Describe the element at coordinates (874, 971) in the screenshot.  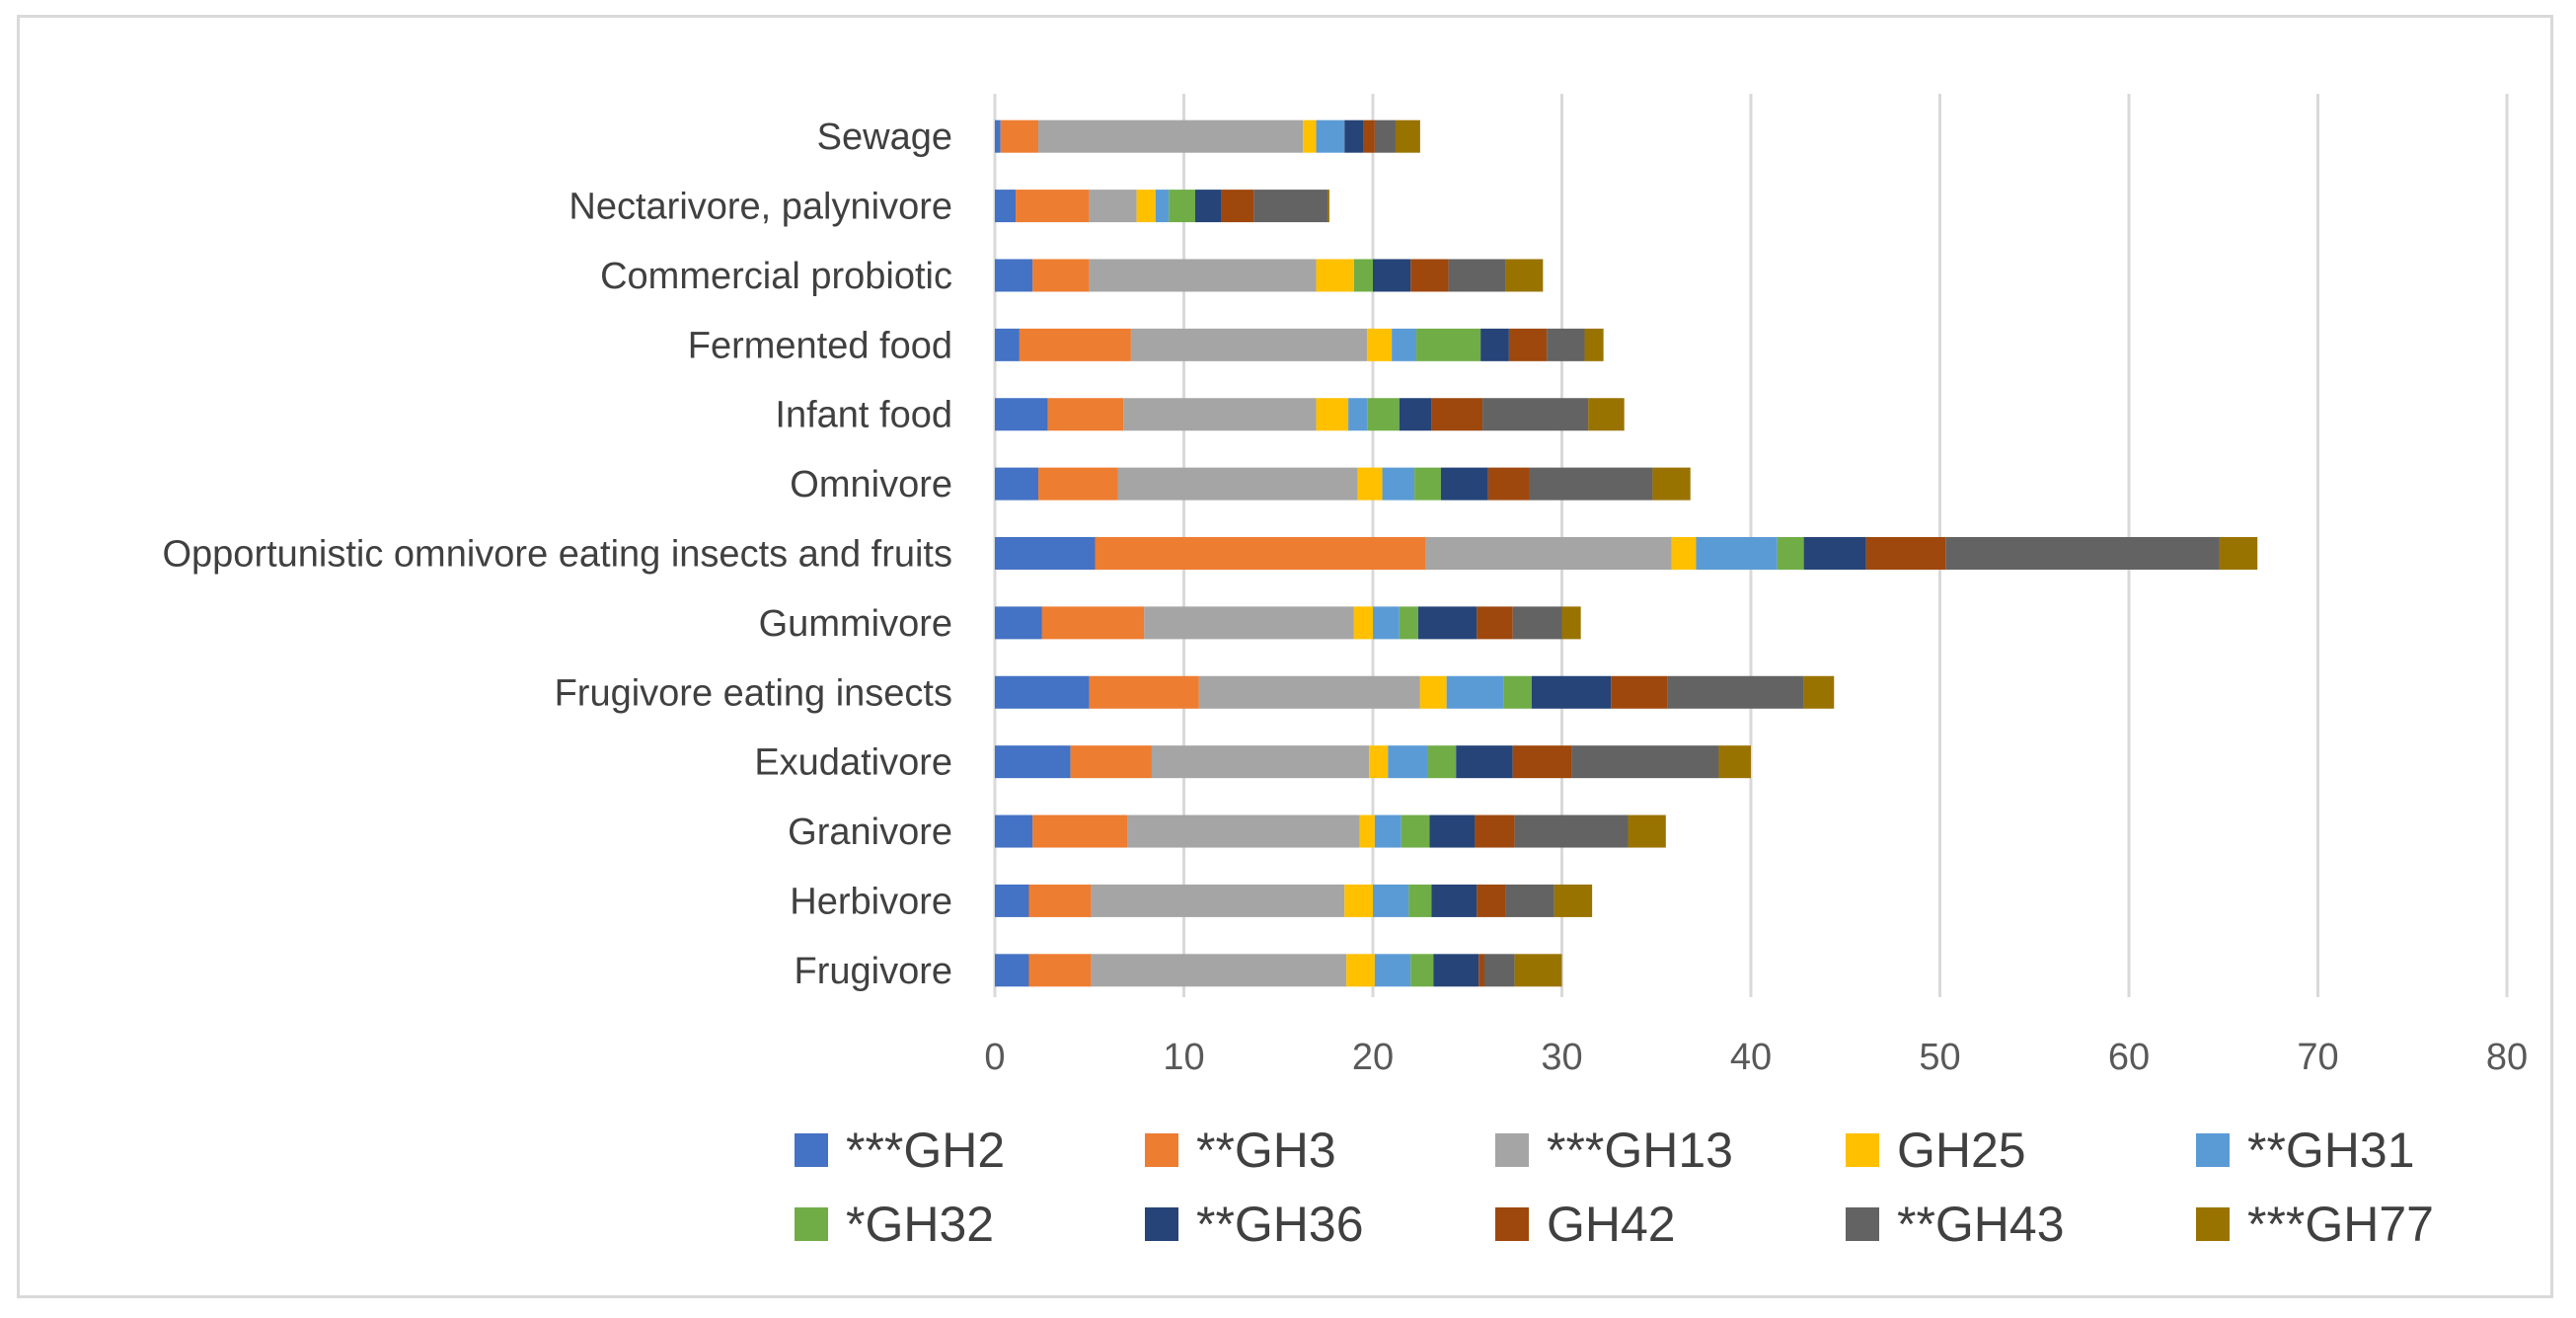
I see `category-label: Frugivore` at that location.